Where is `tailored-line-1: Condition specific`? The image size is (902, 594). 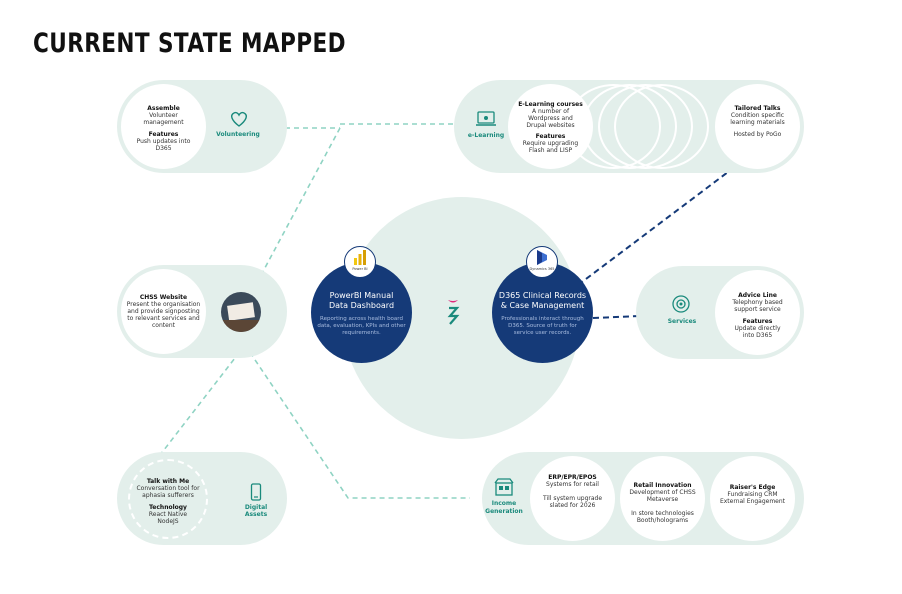 tailored-line-1: Condition specific is located at coordinates (757, 115).